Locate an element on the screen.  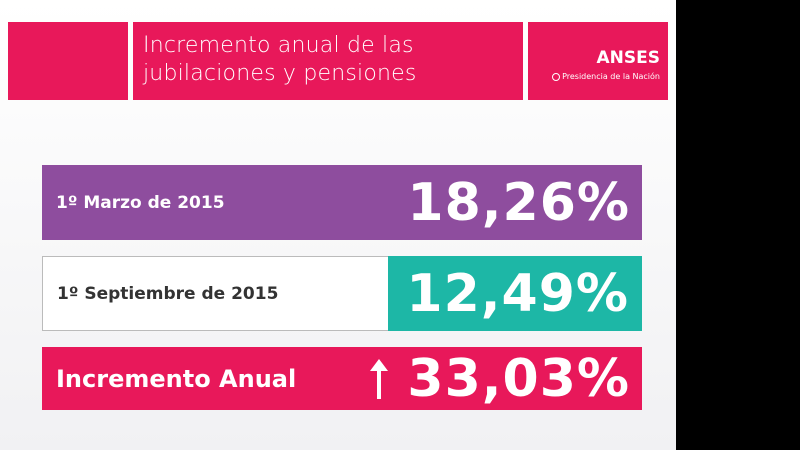
anses-logo: ANSES Presidencia de la Nación is located at coordinates (606, 64).